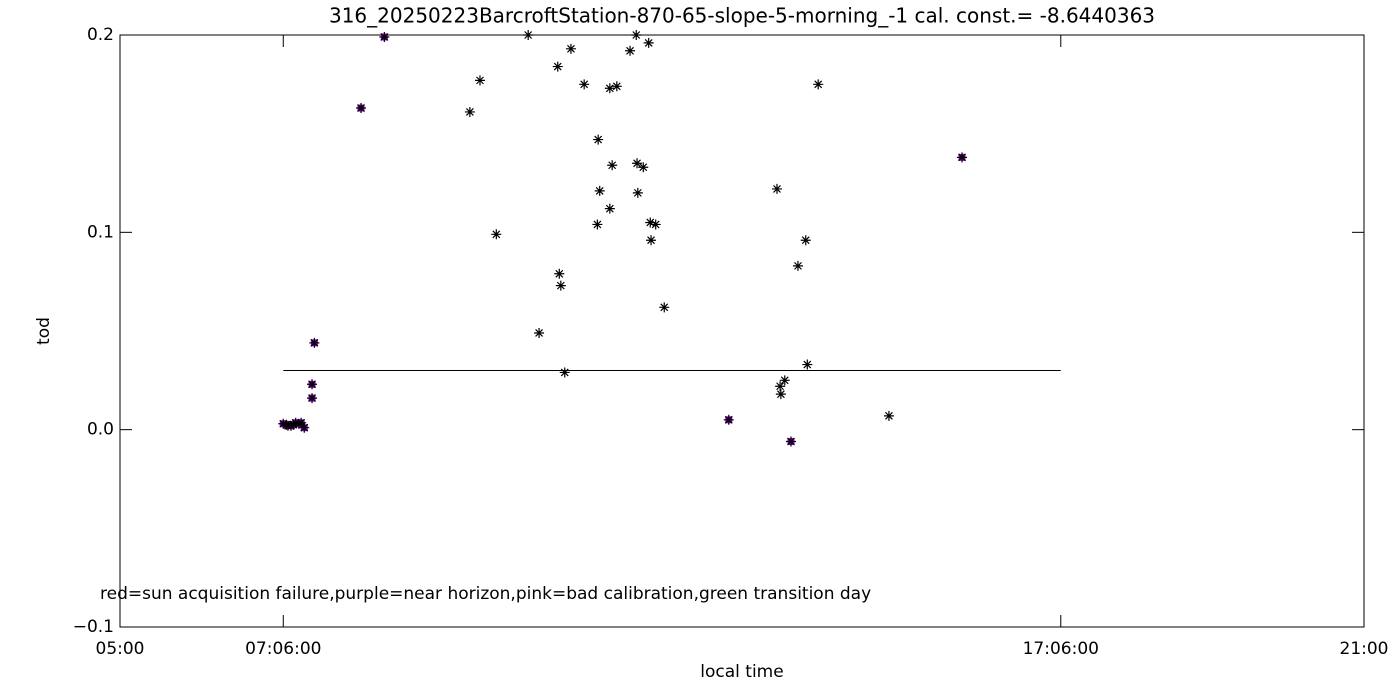  Describe the element at coordinates (741, 672) in the screenshot. I see `x-axis-label: local time` at that location.